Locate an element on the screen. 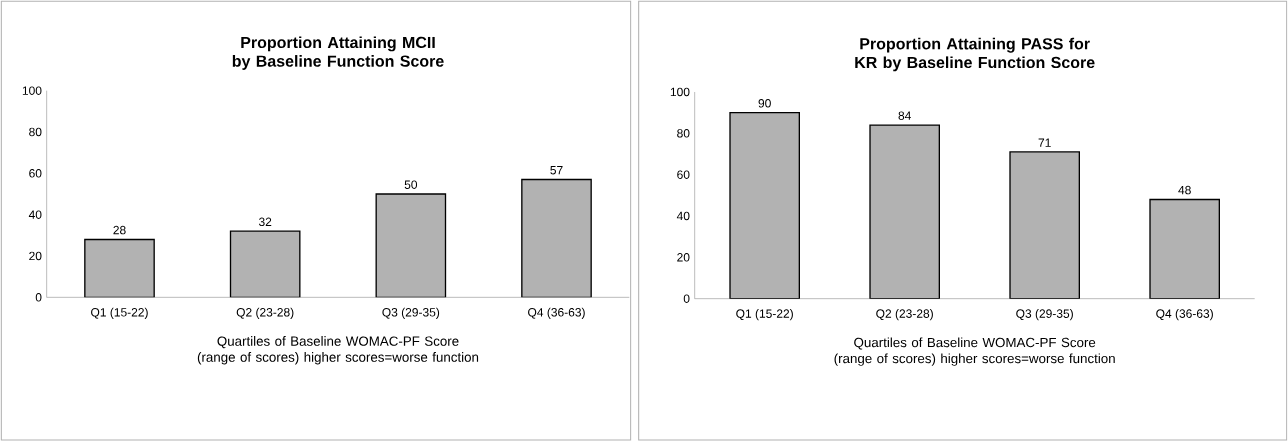 The image size is (1288, 441). data-label: 48 is located at coordinates (1184, 190).